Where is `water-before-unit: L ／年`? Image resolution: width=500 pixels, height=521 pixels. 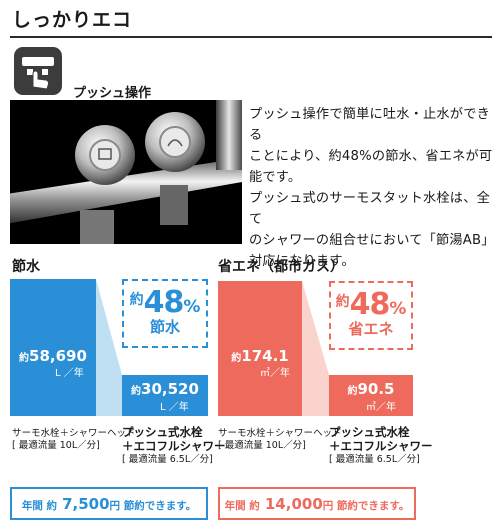
water-before-unit: L ／年 is located at coordinates (69, 373).